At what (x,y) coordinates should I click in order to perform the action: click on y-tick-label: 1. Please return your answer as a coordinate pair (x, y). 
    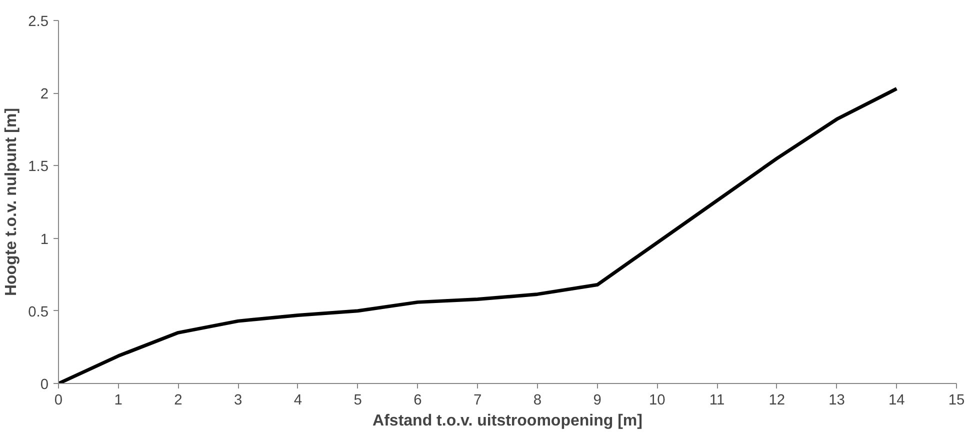
    Looking at the image, I should click on (44, 240).